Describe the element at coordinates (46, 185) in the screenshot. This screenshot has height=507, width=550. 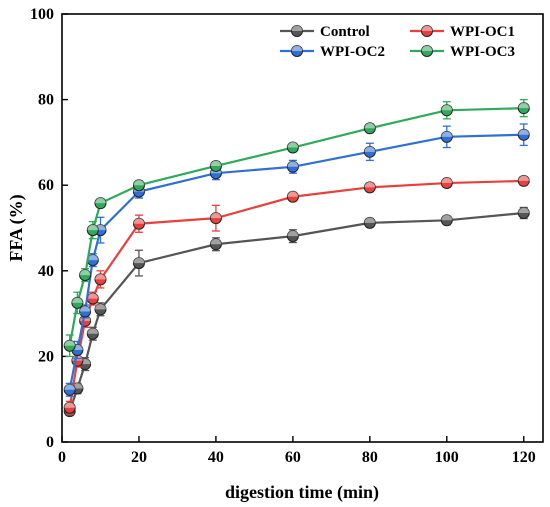
I see `y-tick-label: 60` at that location.